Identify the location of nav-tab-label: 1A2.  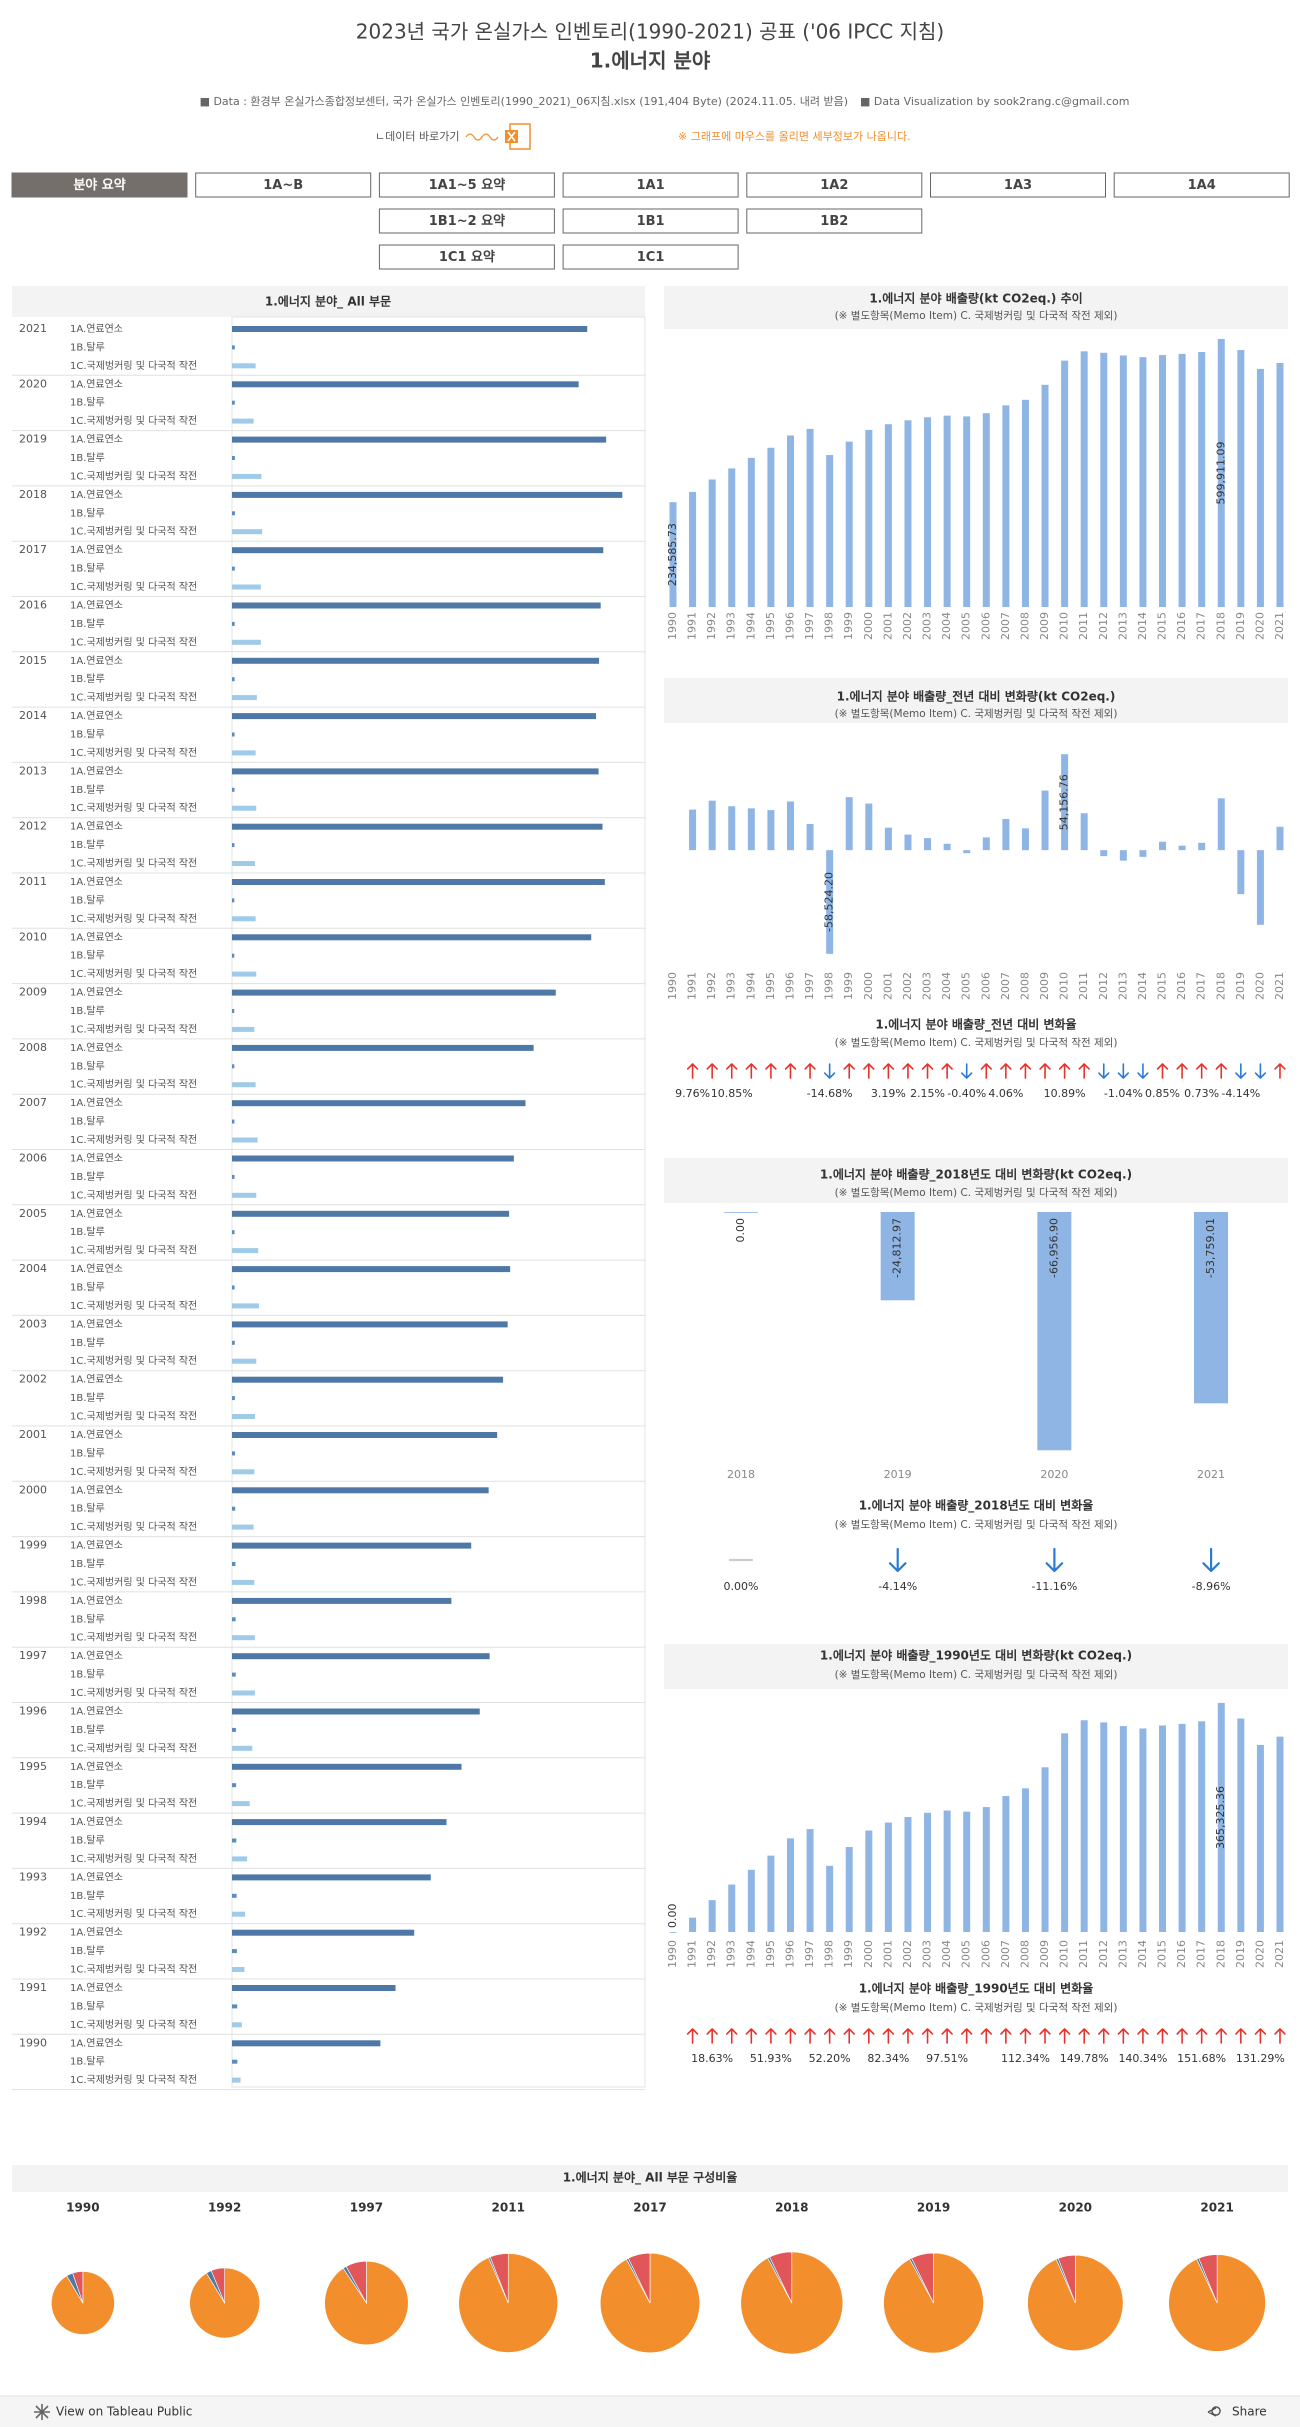
(834, 185).